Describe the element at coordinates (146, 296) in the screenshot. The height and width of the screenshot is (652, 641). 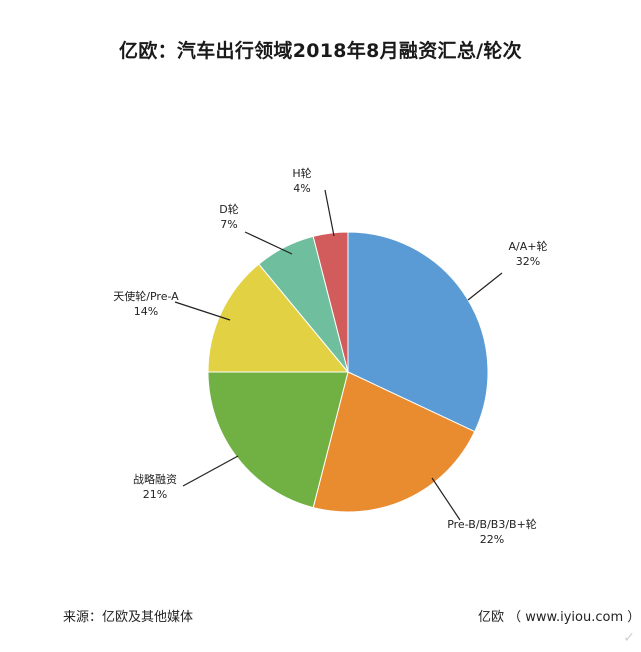
I see `slice-category-label: 天使轮/Pre-A` at that location.